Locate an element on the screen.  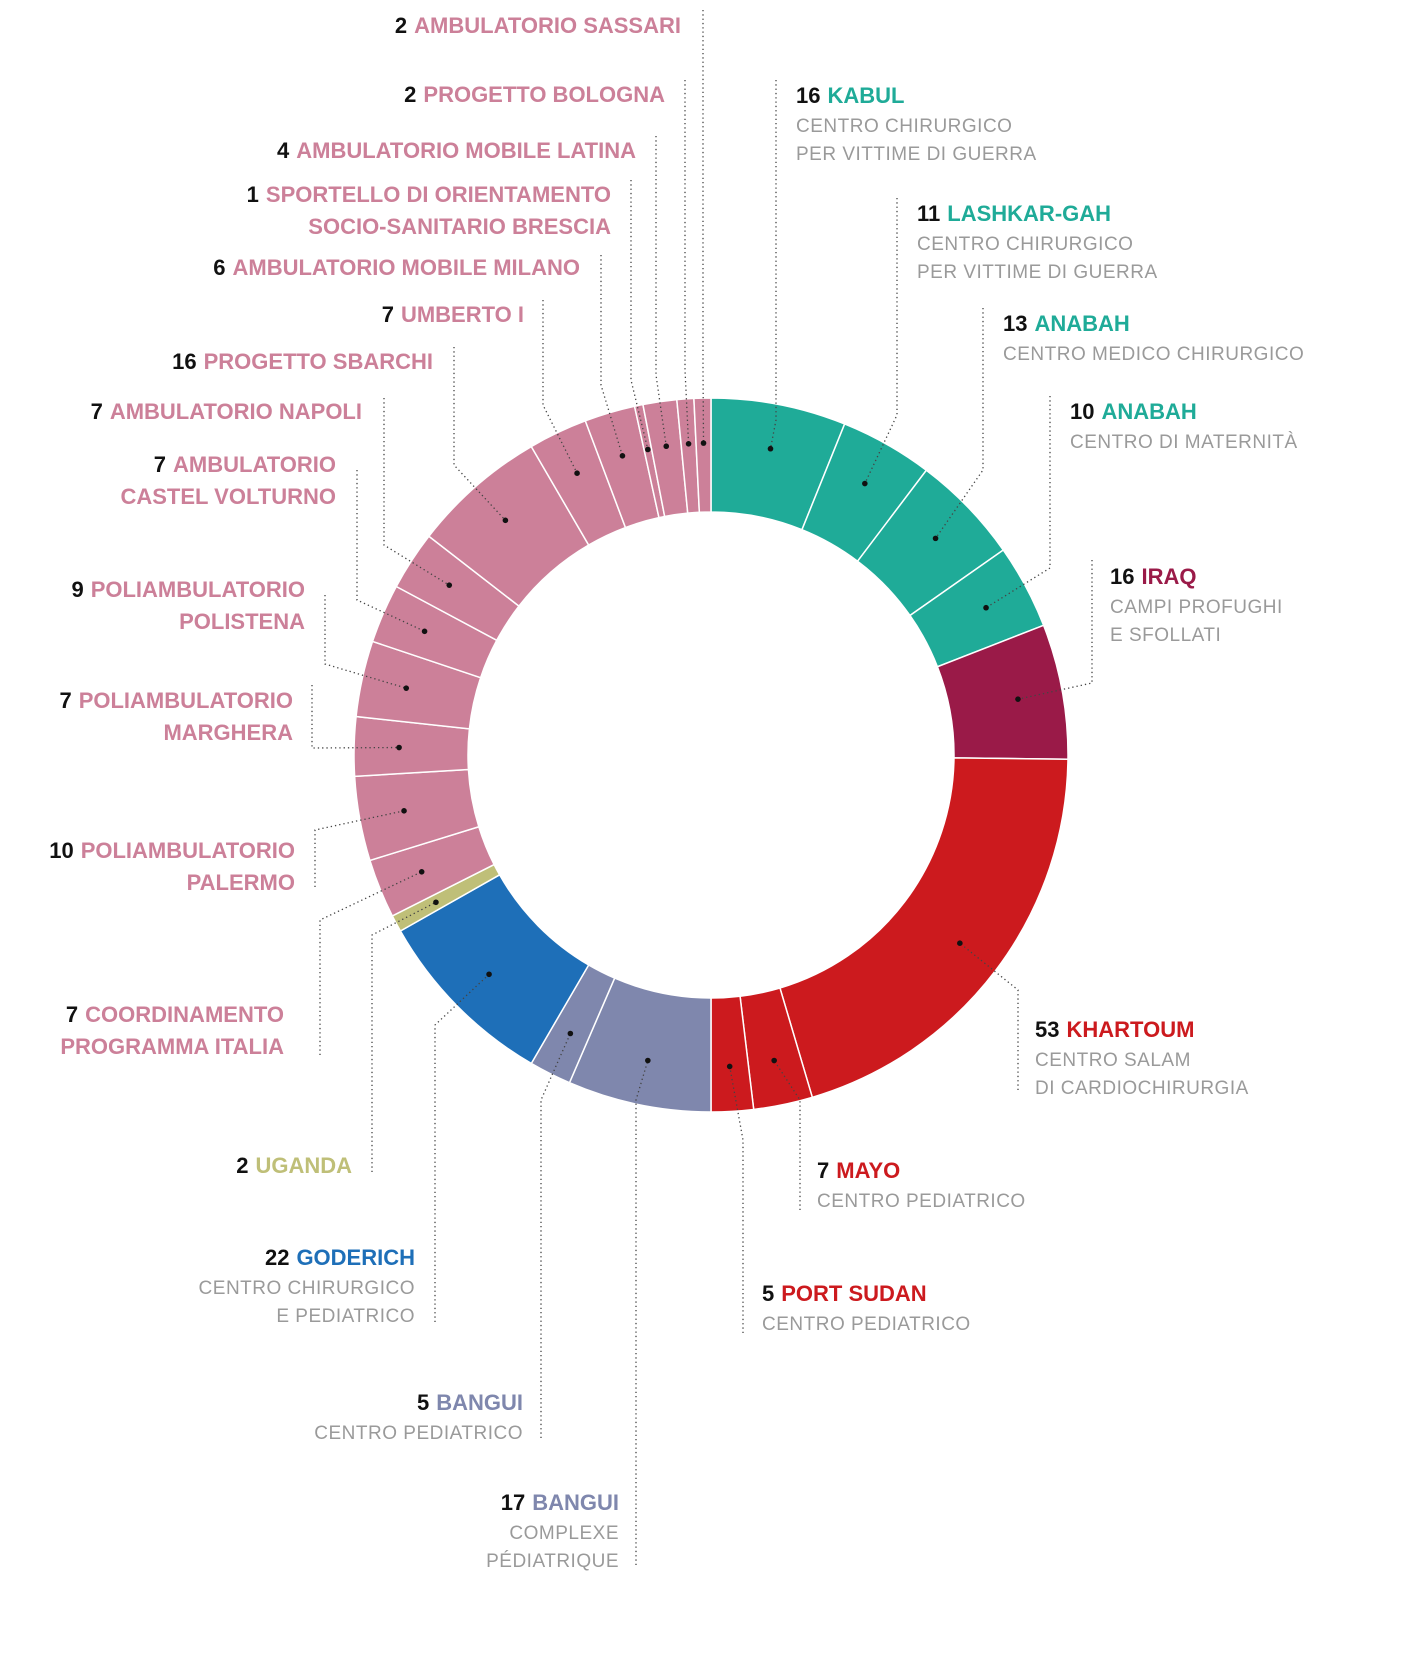
segment-label: 13 ANABAH is located at coordinates (1066, 323).